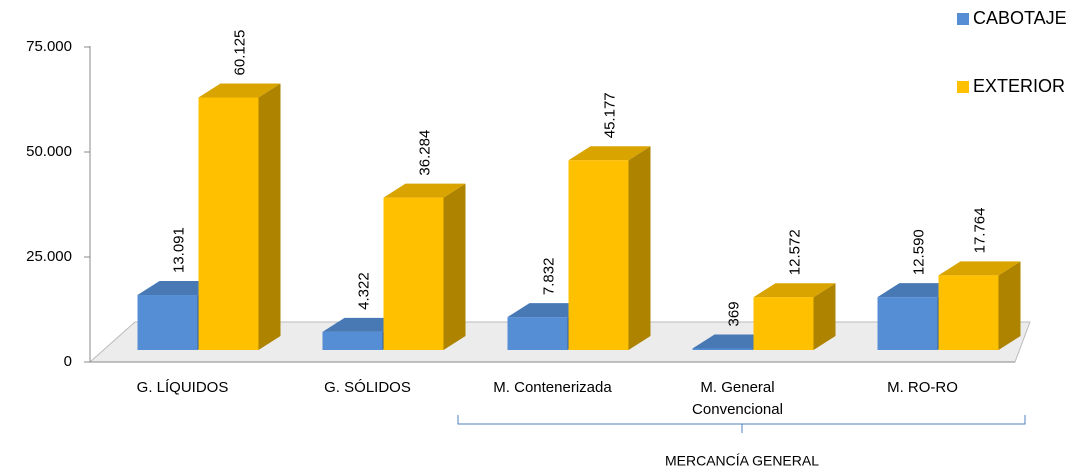 This screenshot has height=472, width=1091. What do you see at coordinates (609, 115) in the screenshot?
I see `value-label: 45.177` at bounding box center [609, 115].